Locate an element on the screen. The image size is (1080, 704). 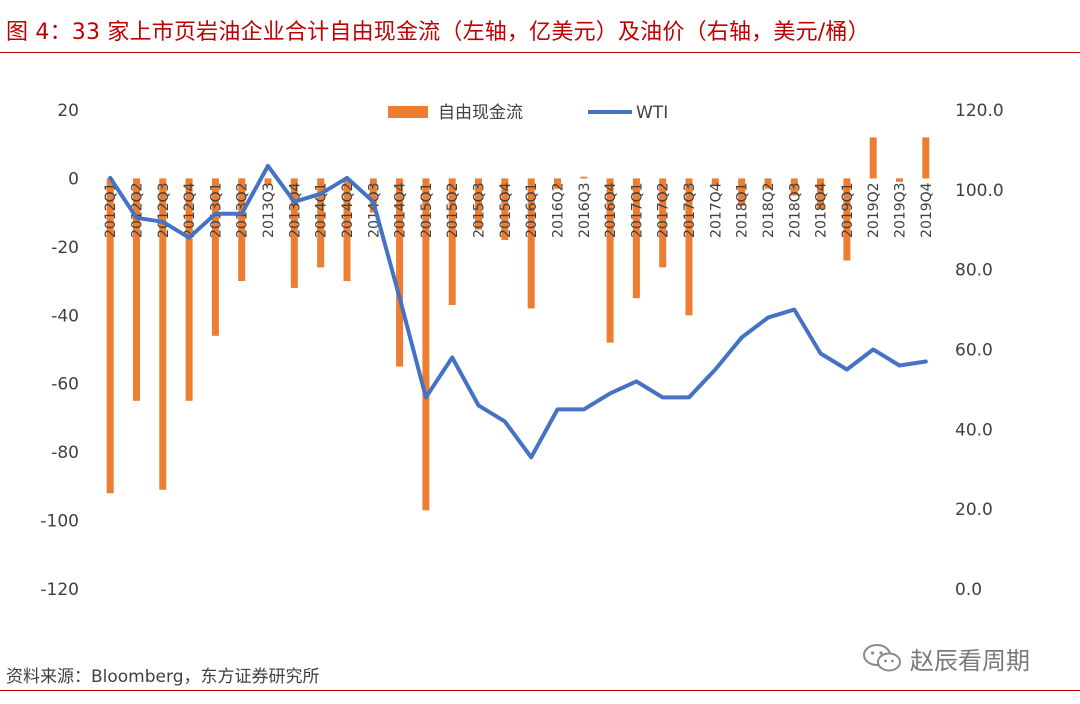
x-tick-label: 2017Q2 is located at coordinates (664, 210).